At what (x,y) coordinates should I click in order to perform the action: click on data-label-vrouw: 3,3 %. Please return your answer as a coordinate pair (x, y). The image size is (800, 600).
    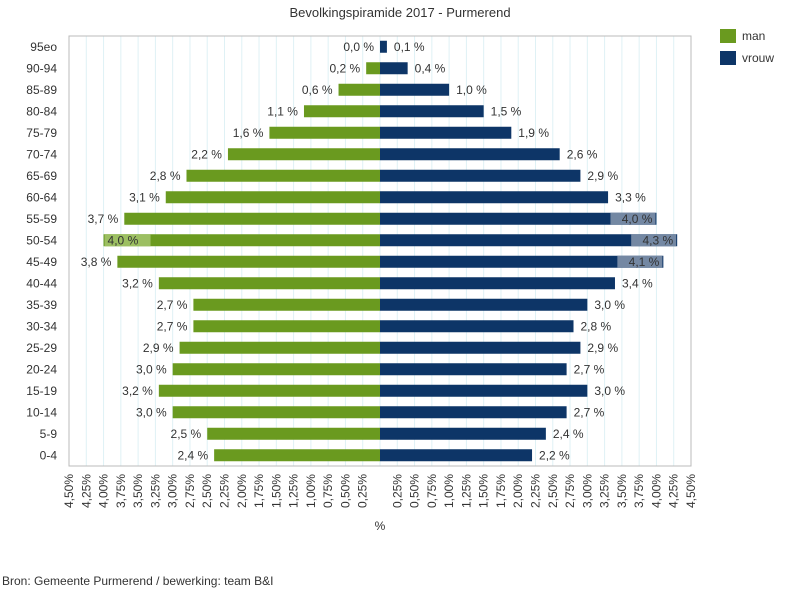
    Looking at the image, I should click on (630, 197).